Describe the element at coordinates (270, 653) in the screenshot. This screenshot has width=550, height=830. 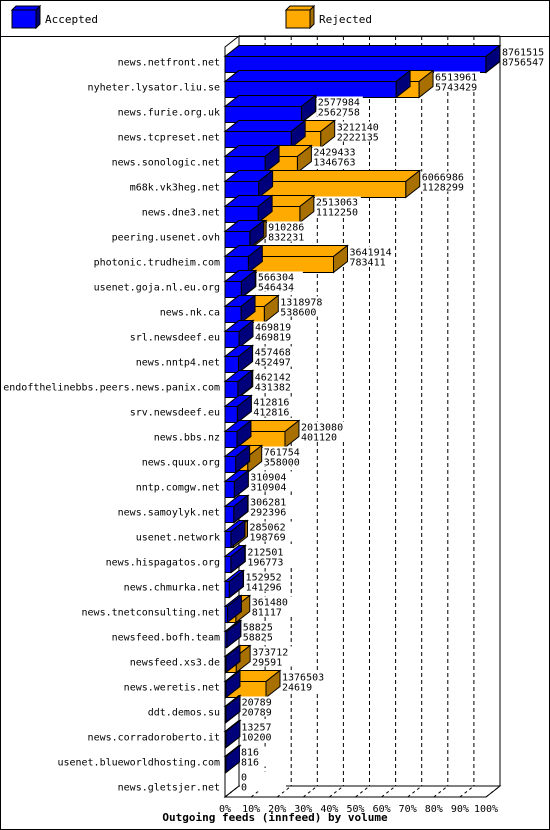
I see `data-label-rejected: 373712` at that location.